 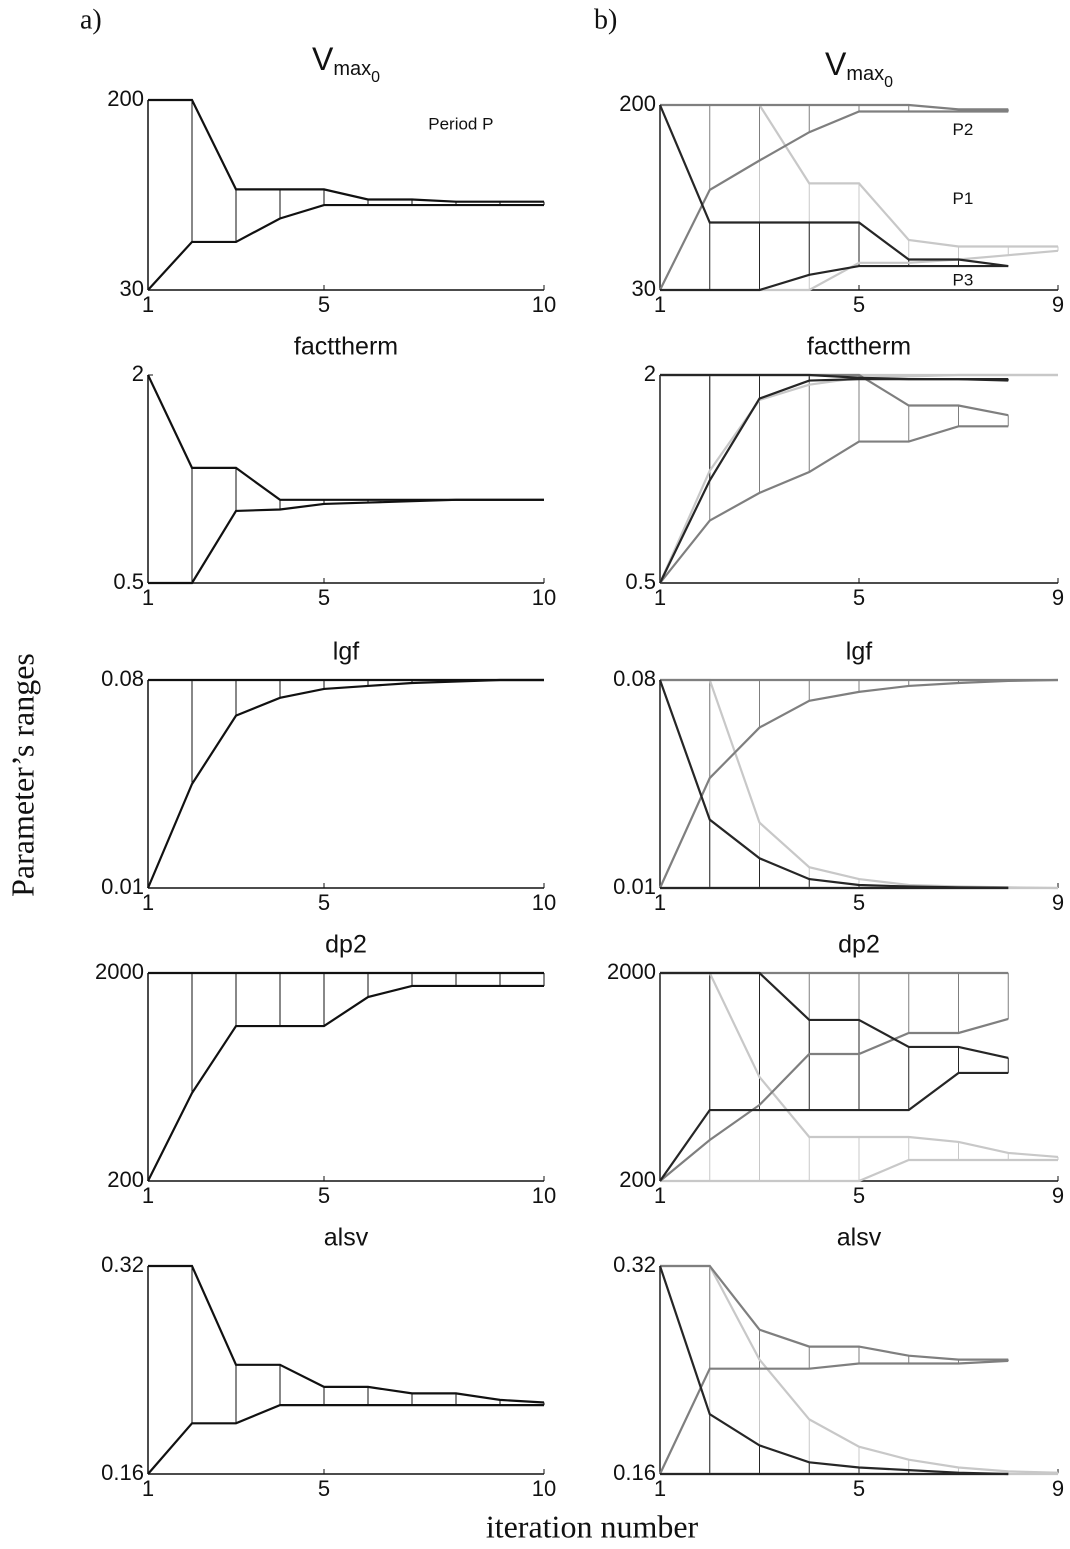 What do you see at coordinates (963, 280) in the screenshot?
I see `series-label: P3` at bounding box center [963, 280].